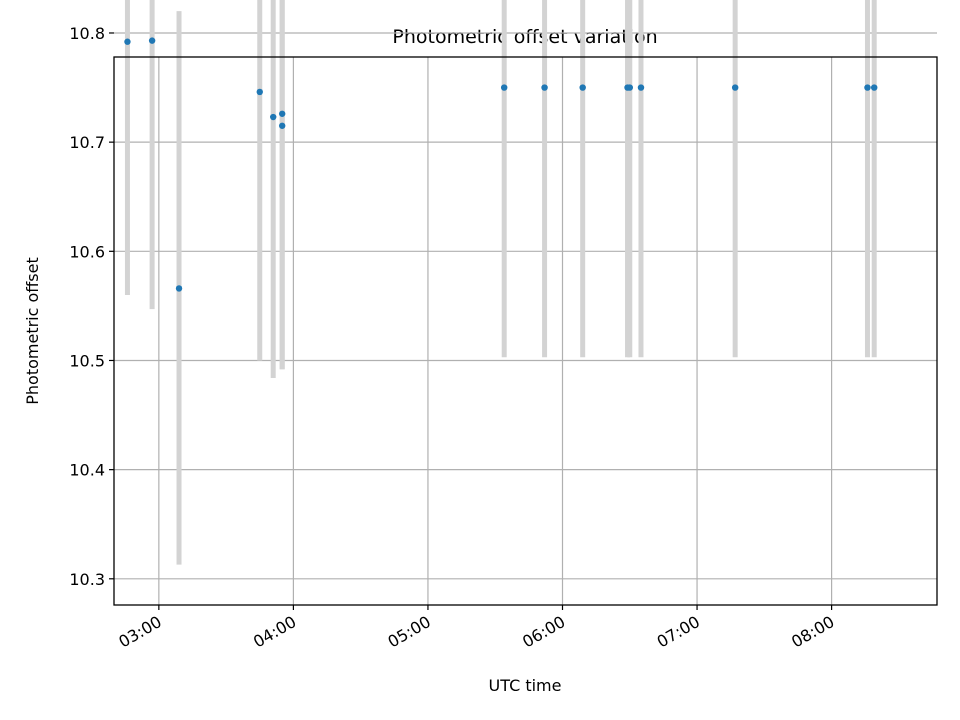  Describe the element at coordinates (87, 33) in the screenshot. I see `y-tick-label: 10.8` at that location.